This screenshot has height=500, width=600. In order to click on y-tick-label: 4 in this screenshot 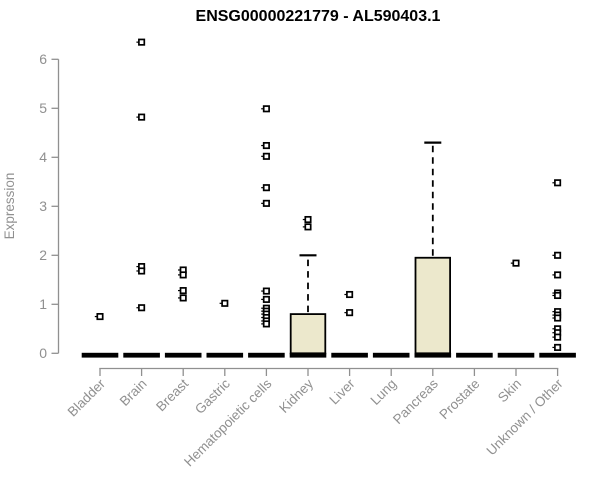, I will do `click(43, 157)`.